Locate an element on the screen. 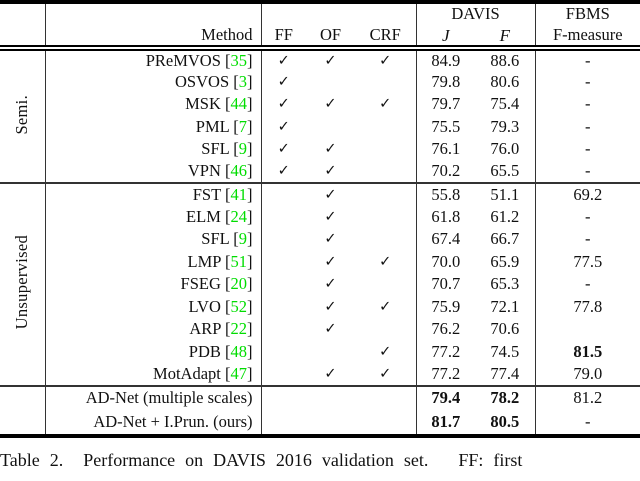 The image size is (640, 481). f-value-cell: 66.7 is located at coordinates (505, 238).